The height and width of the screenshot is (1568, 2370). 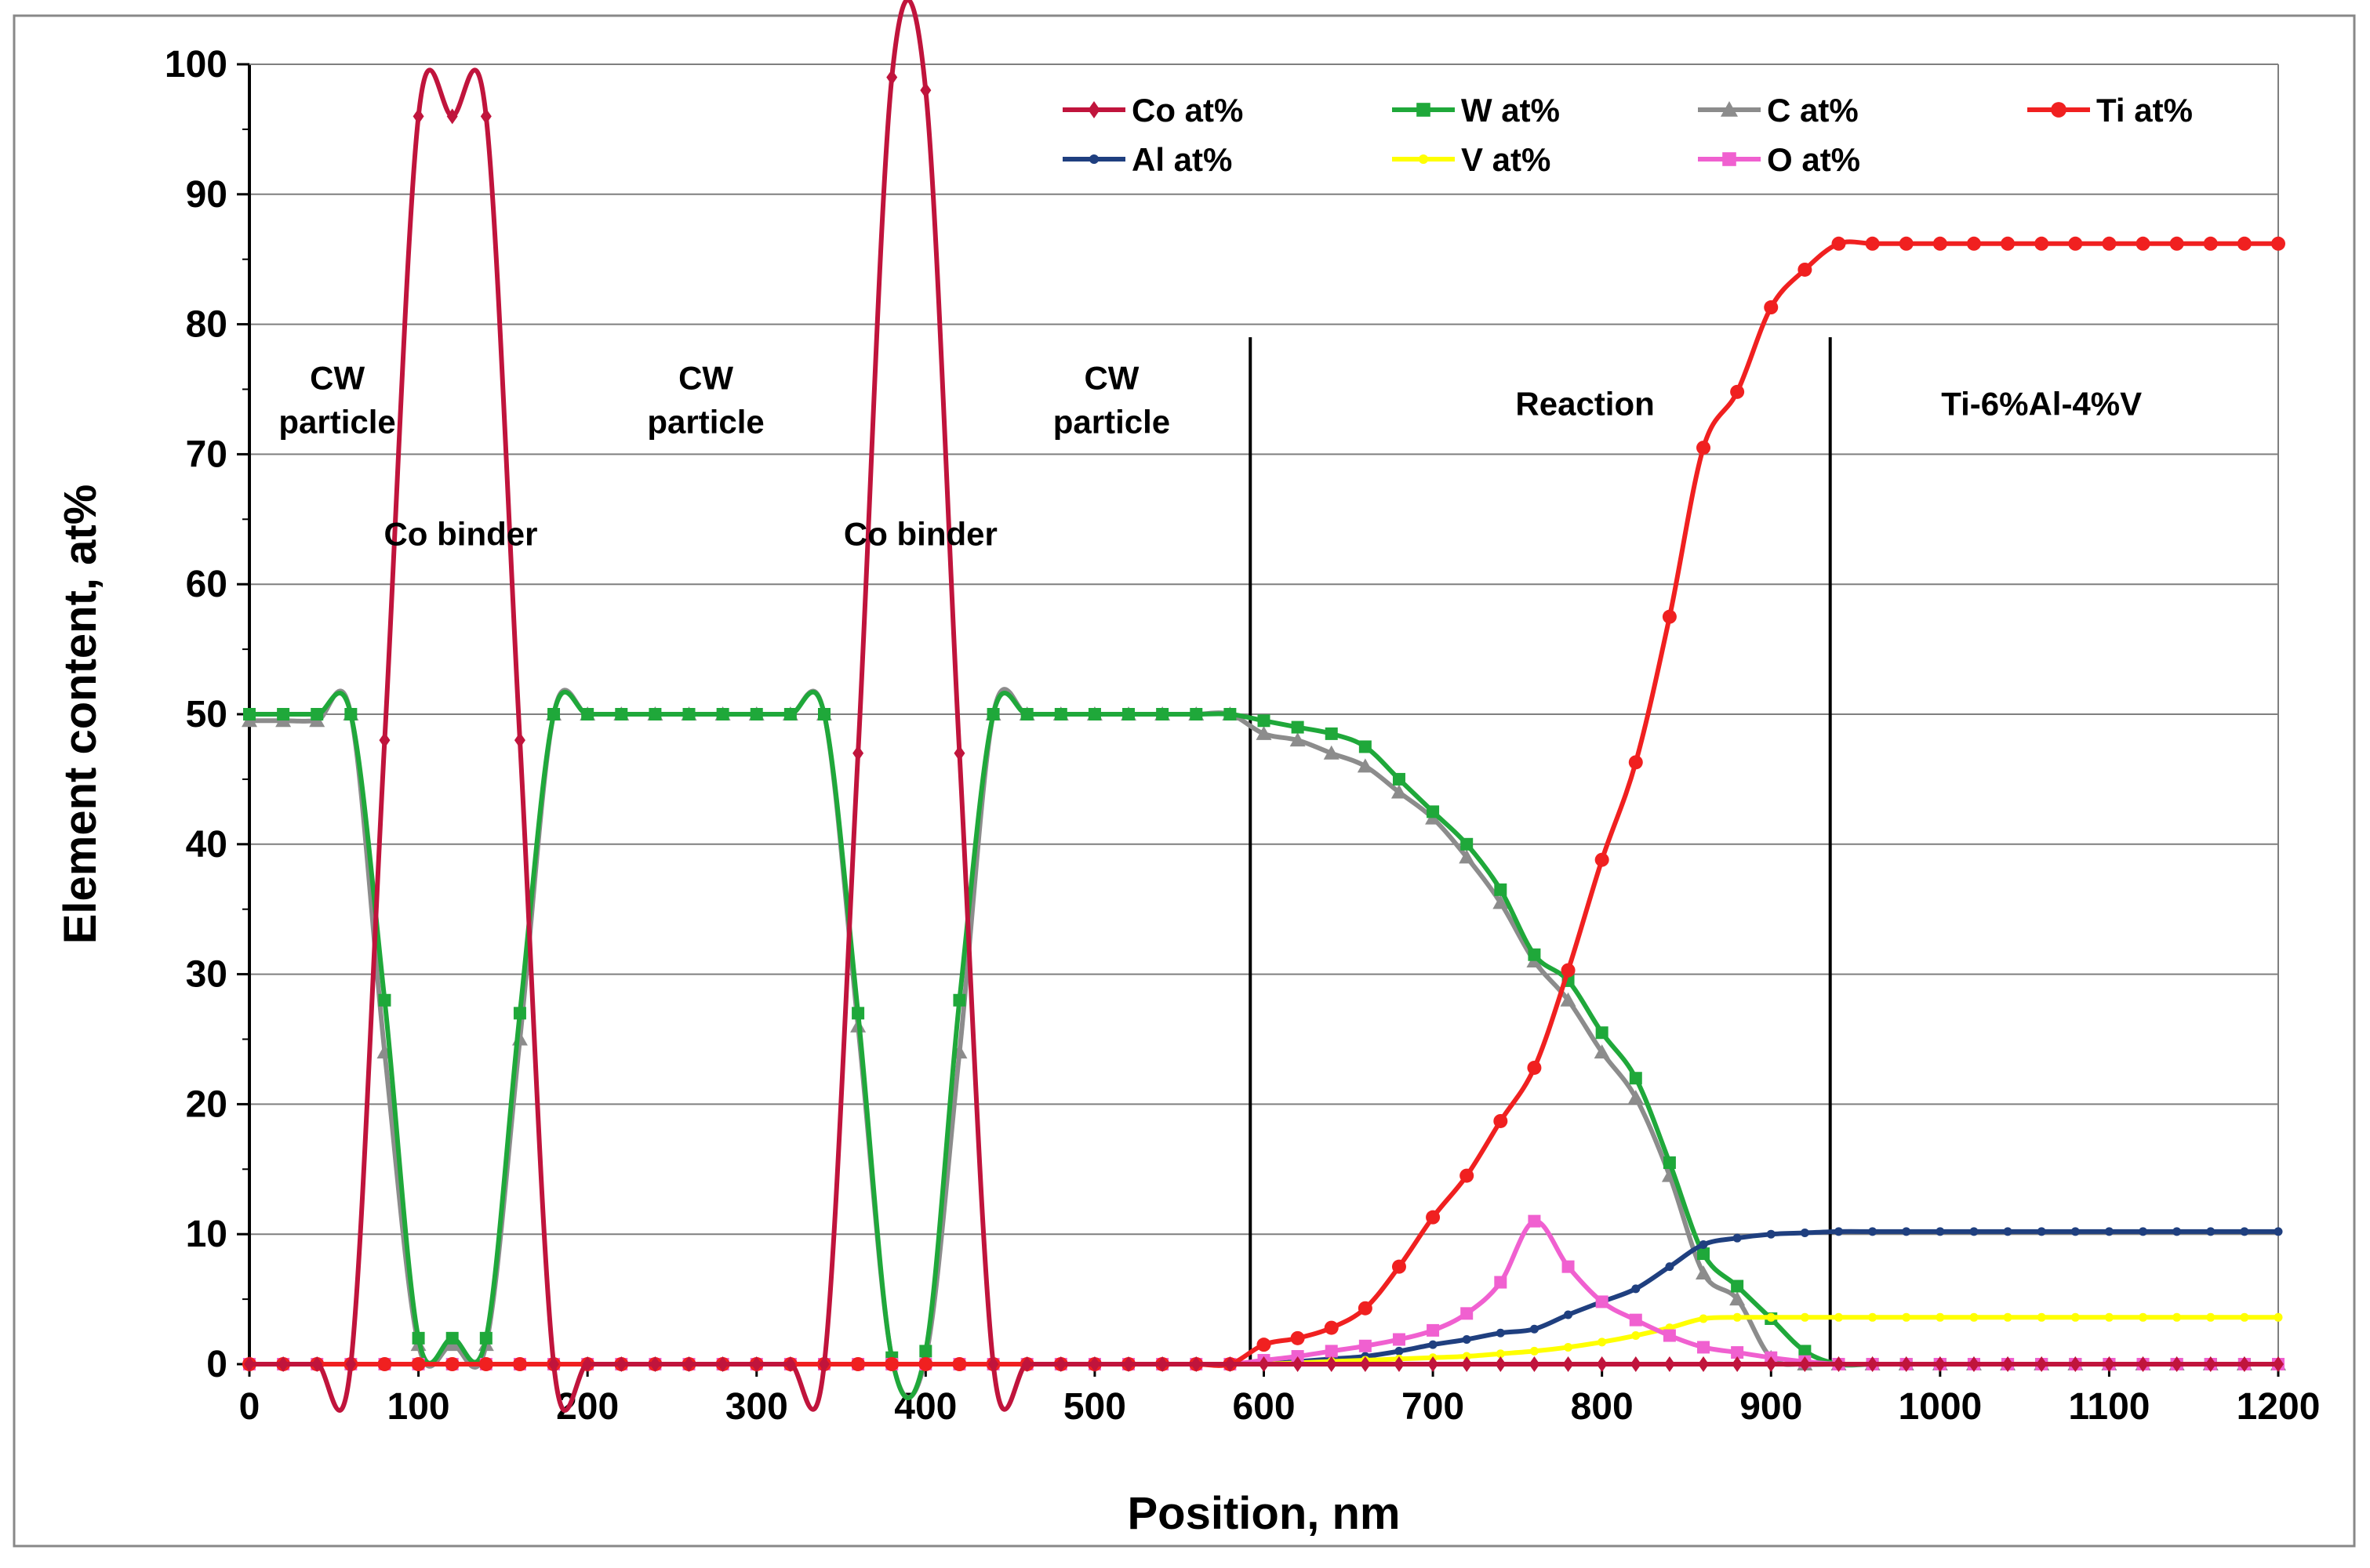 I want to click on y-tick-label: 100, so click(x=196, y=64).